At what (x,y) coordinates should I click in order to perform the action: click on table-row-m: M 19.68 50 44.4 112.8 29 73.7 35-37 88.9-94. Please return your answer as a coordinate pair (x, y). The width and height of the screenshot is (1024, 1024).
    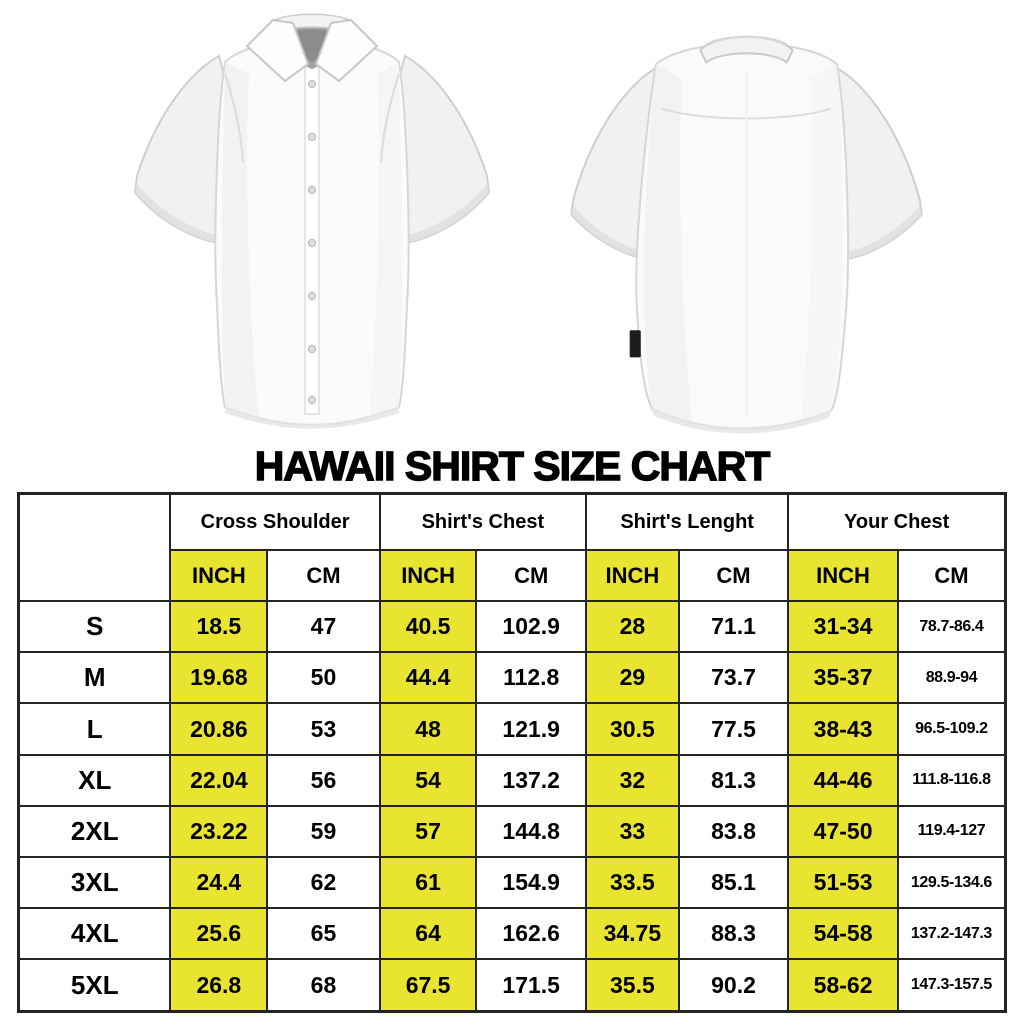
    Looking at the image, I should click on (512, 678).